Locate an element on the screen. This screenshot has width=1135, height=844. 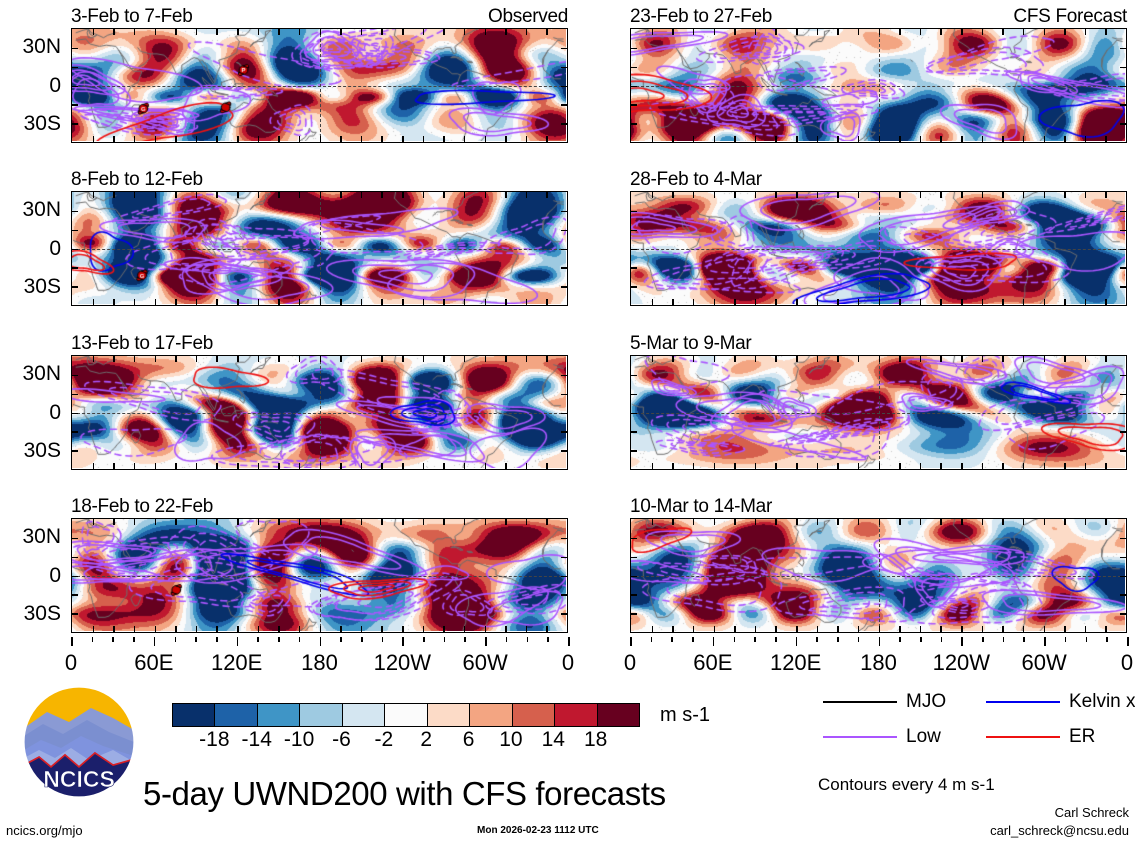
panel-title: 10-Mar to 14-Mar is located at coordinates (701, 506).